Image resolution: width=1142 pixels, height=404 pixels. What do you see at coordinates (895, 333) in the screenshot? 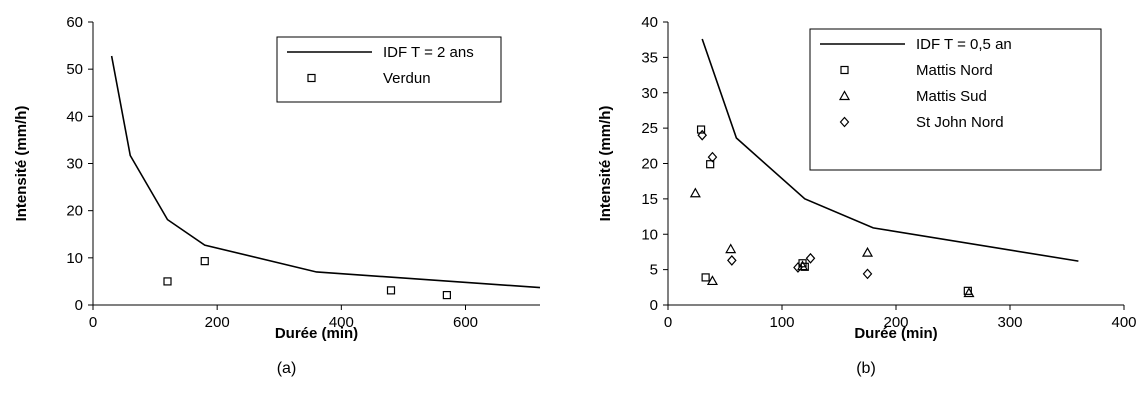
I see `chart-b-x-axis-label: Durée (min)` at bounding box center [895, 333].